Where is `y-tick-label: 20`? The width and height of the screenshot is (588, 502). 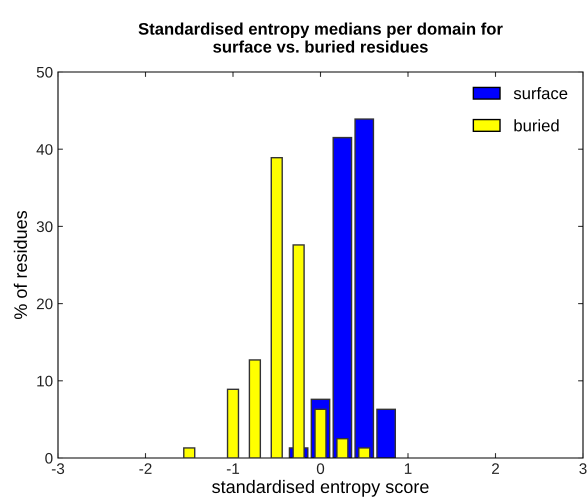 y-tick-label: 20 is located at coordinates (44, 304).